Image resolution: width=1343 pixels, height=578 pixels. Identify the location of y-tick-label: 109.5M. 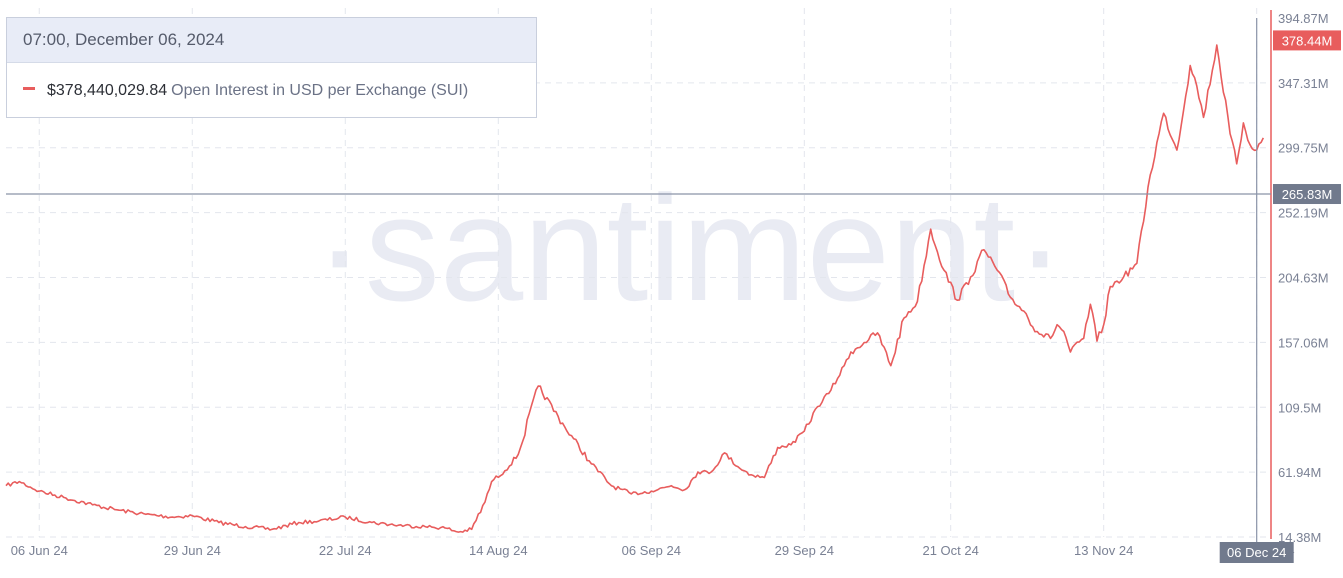
(1299, 407).